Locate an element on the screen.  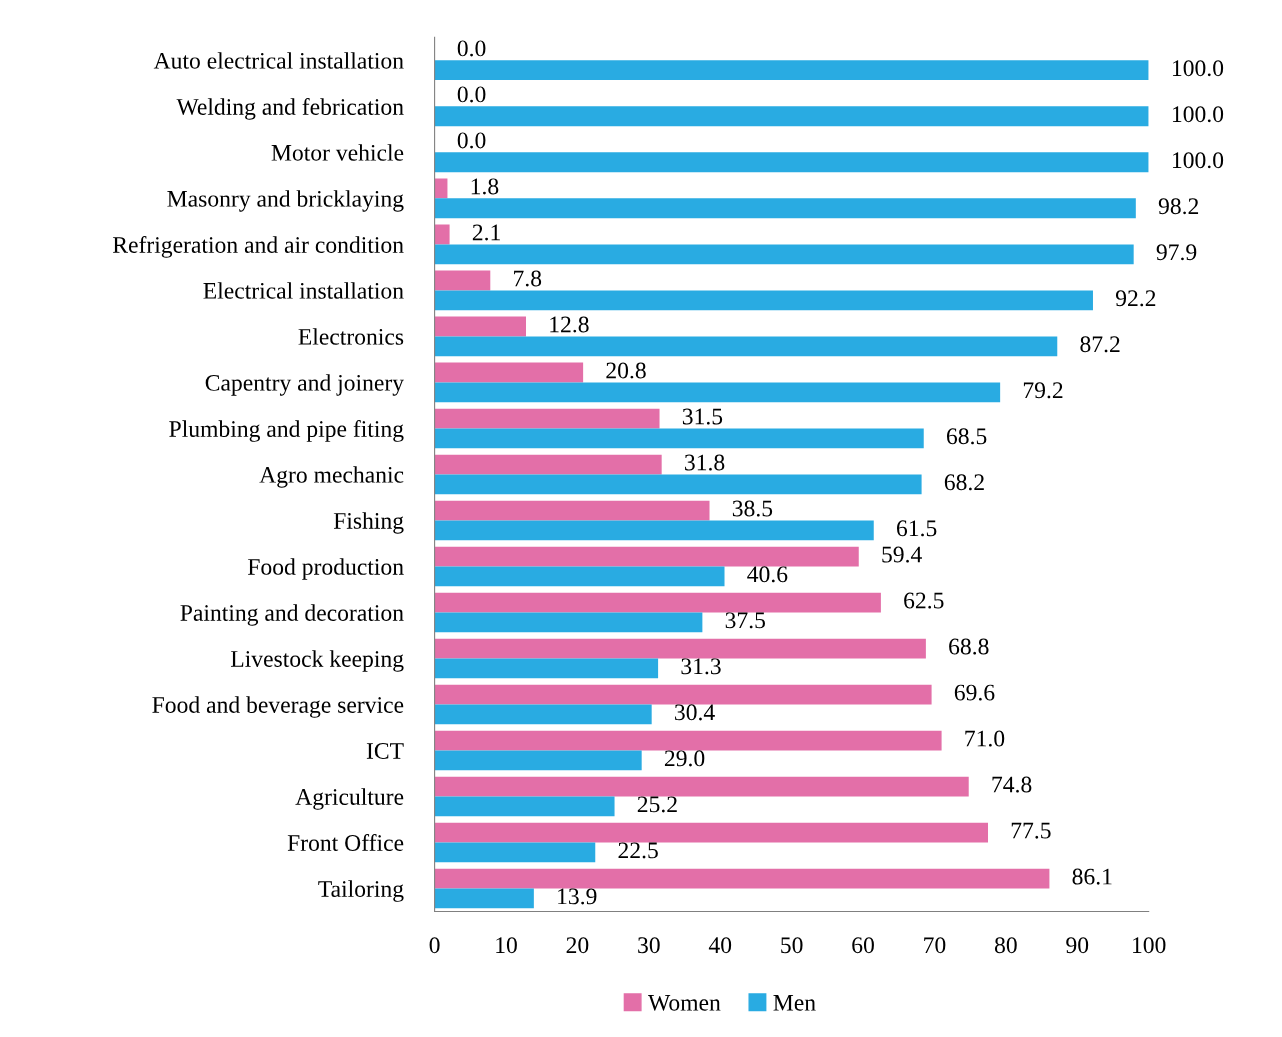
data-label: 12.8 is located at coordinates (569, 324).